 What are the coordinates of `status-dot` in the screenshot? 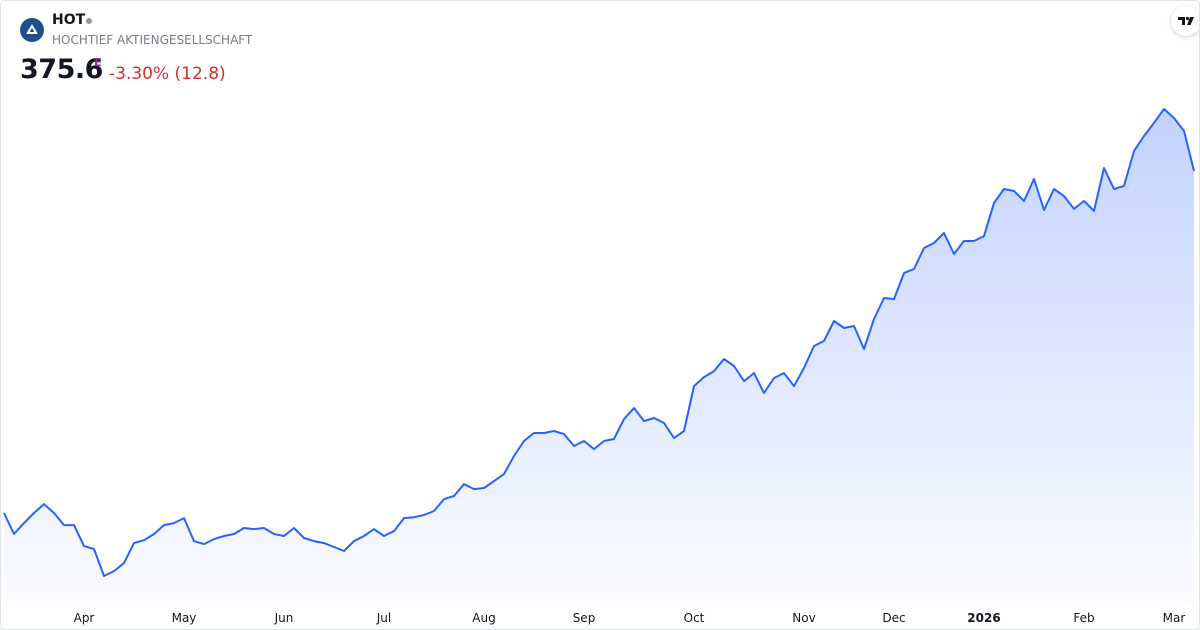 It's located at (89, 21).